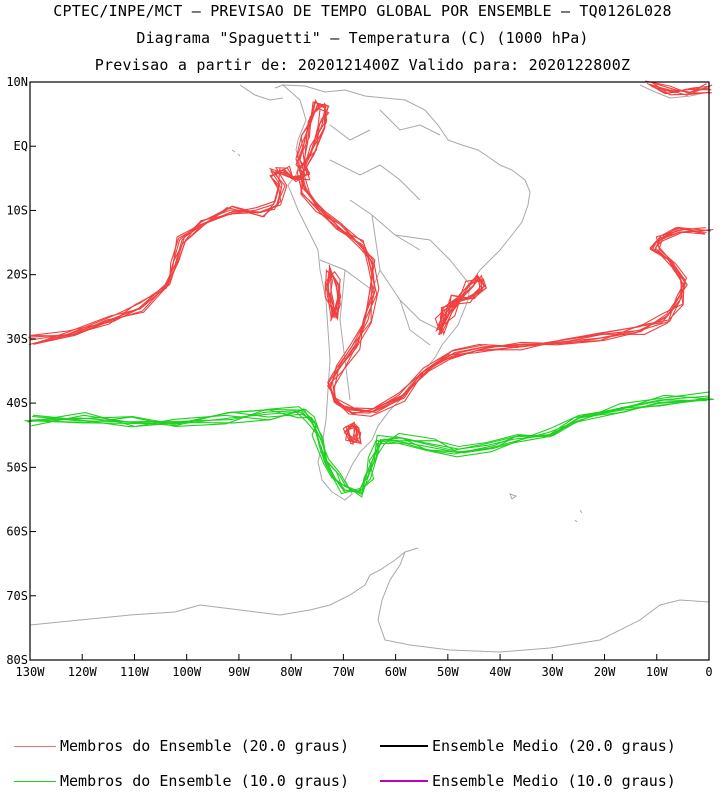 The height and width of the screenshot is (792, 725). Describe the element at coordinates (657, 672) in the screenshot. I see `lon-label: 10W` at that location.